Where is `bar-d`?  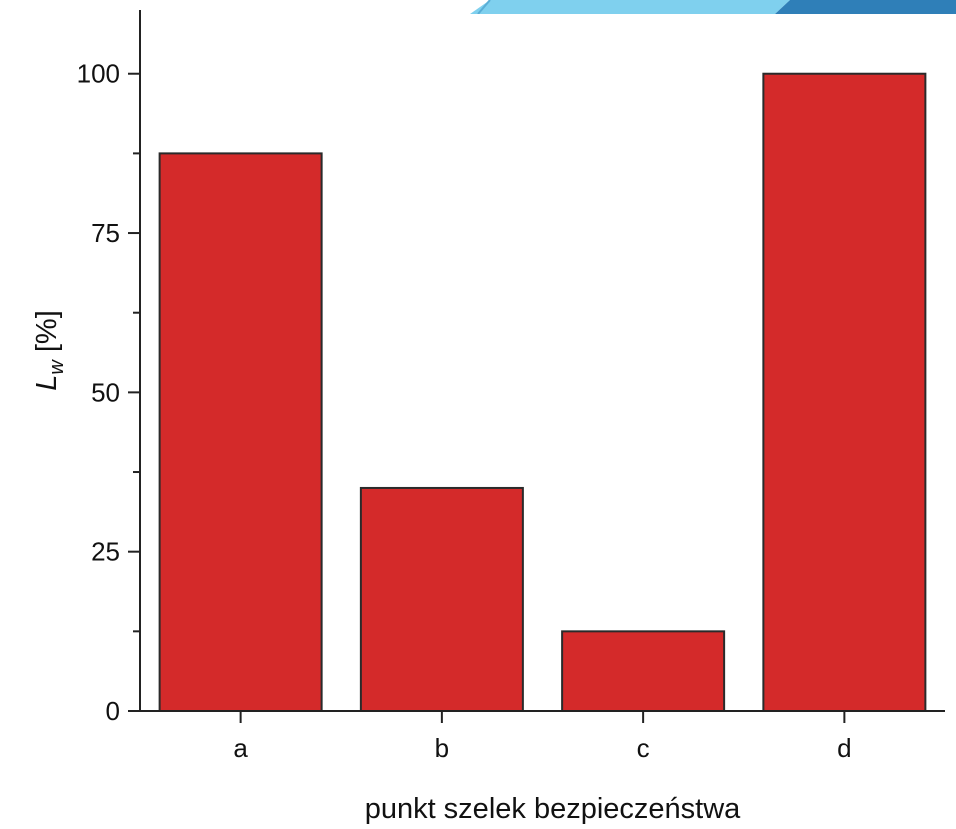 bar-d is located at coordinates (844, 392).